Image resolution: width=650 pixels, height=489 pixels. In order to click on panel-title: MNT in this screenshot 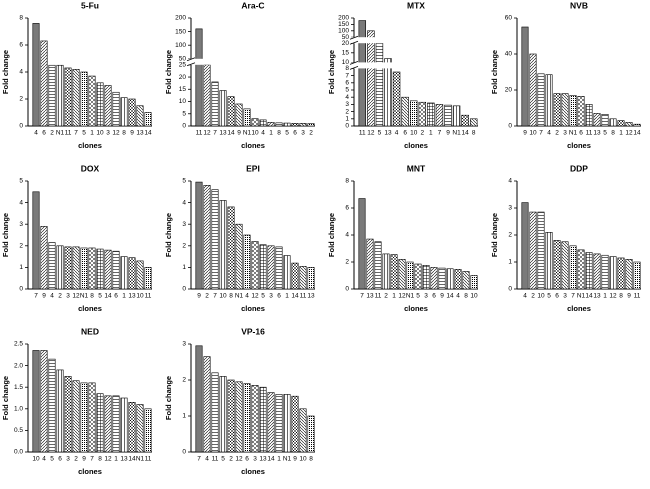, I will do `click(416, 168)`.